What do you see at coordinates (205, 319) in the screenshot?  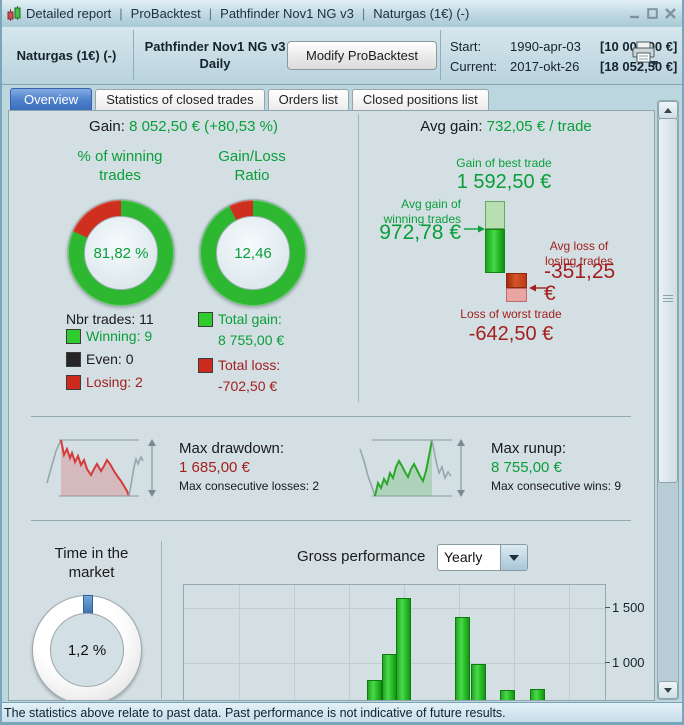 I see `total-gain-swatch` at bounding box center [205, 319].